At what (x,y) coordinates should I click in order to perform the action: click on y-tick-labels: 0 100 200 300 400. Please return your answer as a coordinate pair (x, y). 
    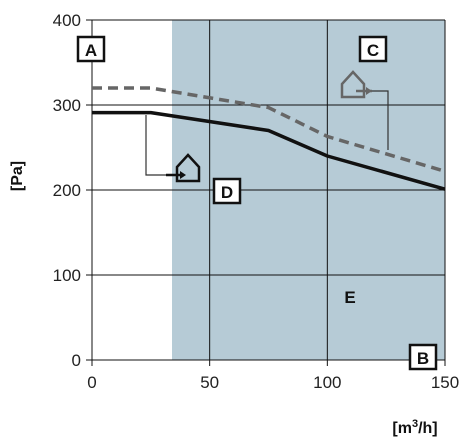
    Looking at the image, I should click on (67, 190).